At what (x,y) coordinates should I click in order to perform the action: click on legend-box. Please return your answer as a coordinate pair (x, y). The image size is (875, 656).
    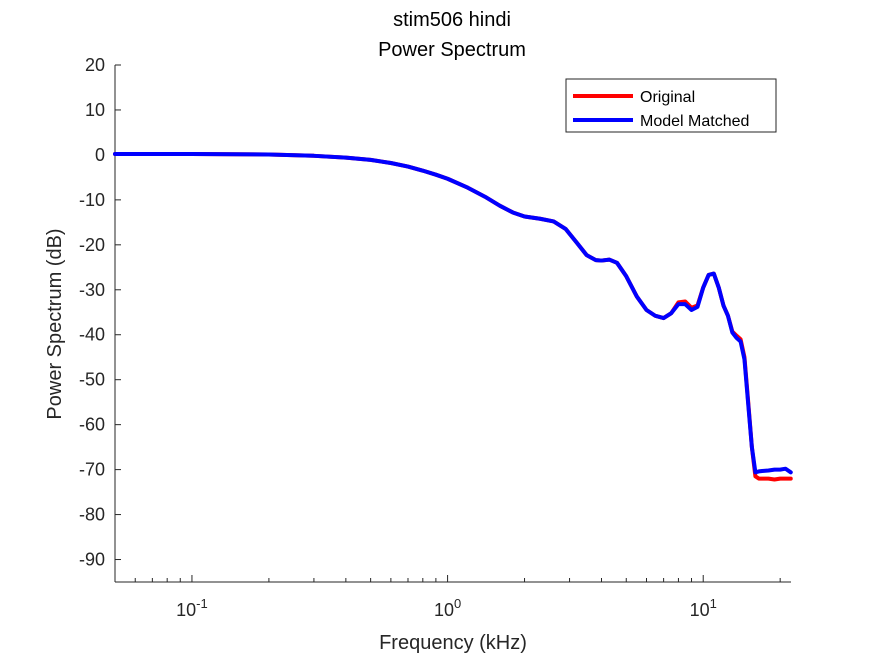
    Looking at the image, I should click on (671, 105).